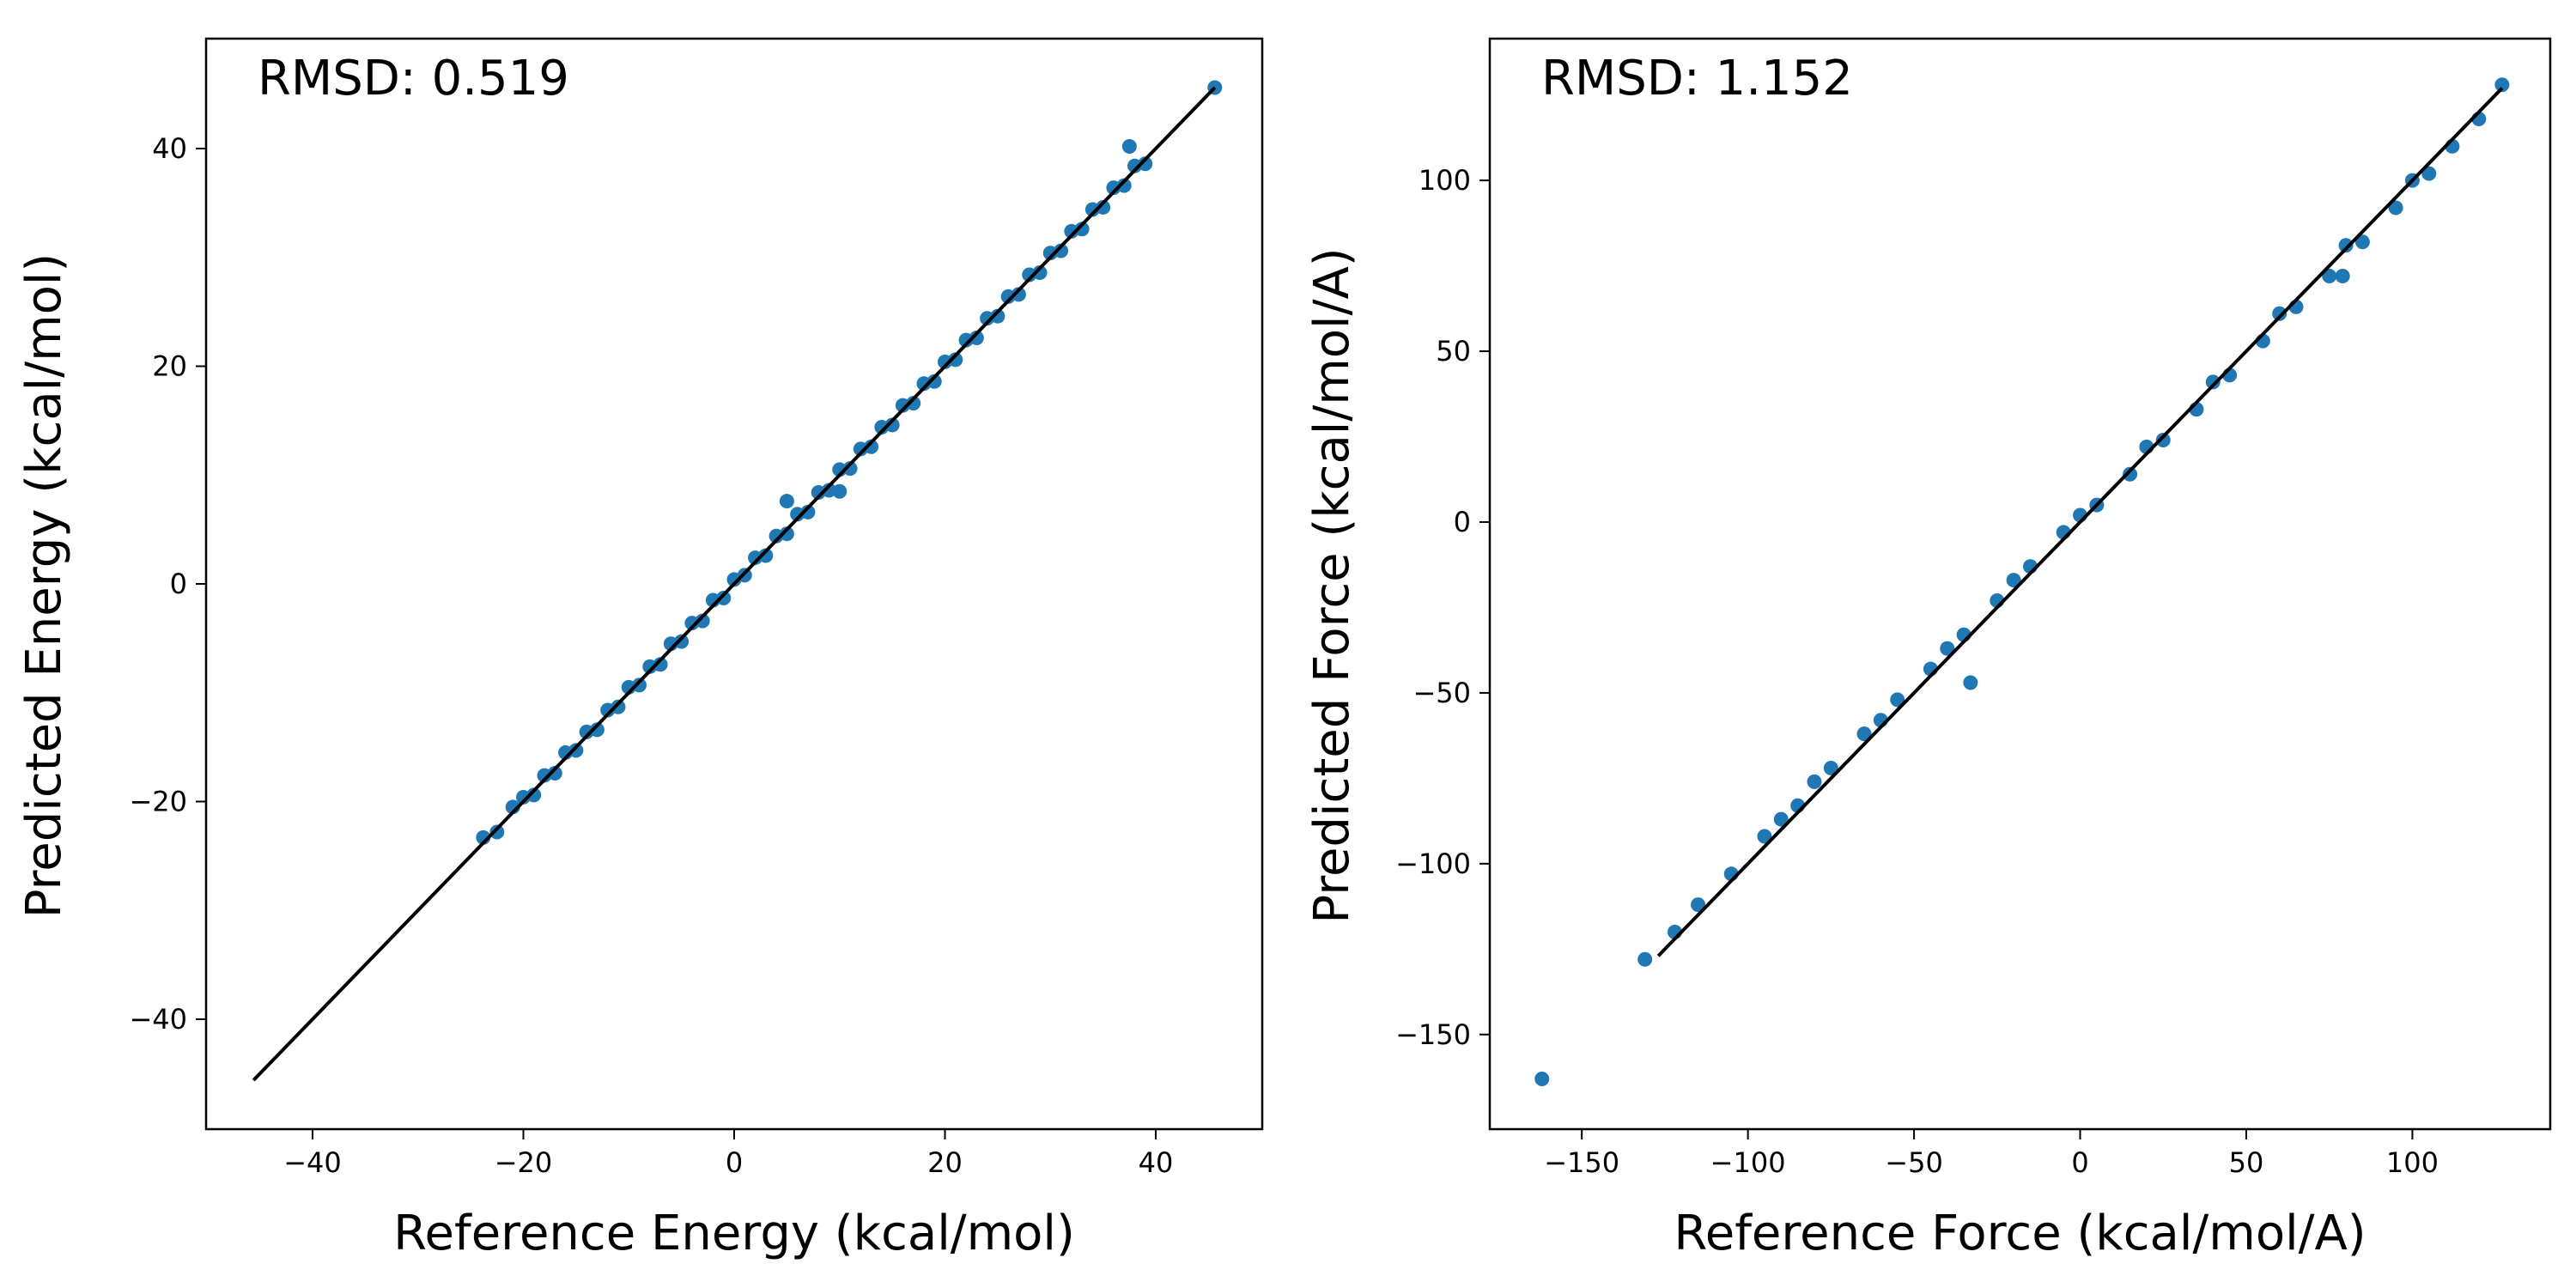 The image size is (2576, 1288). What do you see at coordinates (1433, 864) in the screenshot?
I see `force-y-tick-label: −100` at bounding box center [1433, 864].